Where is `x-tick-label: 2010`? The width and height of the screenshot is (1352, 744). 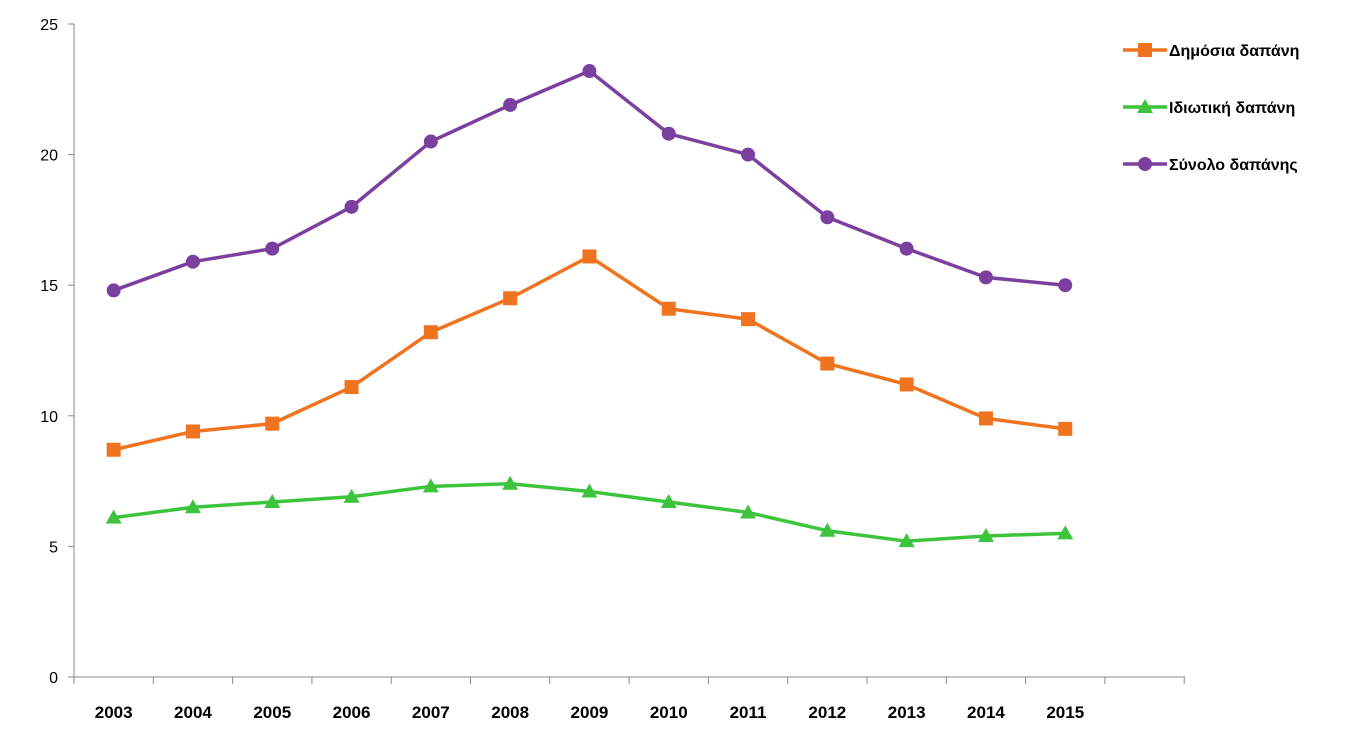 x-tick-label: 2010 is located at coordinates (669, 712).